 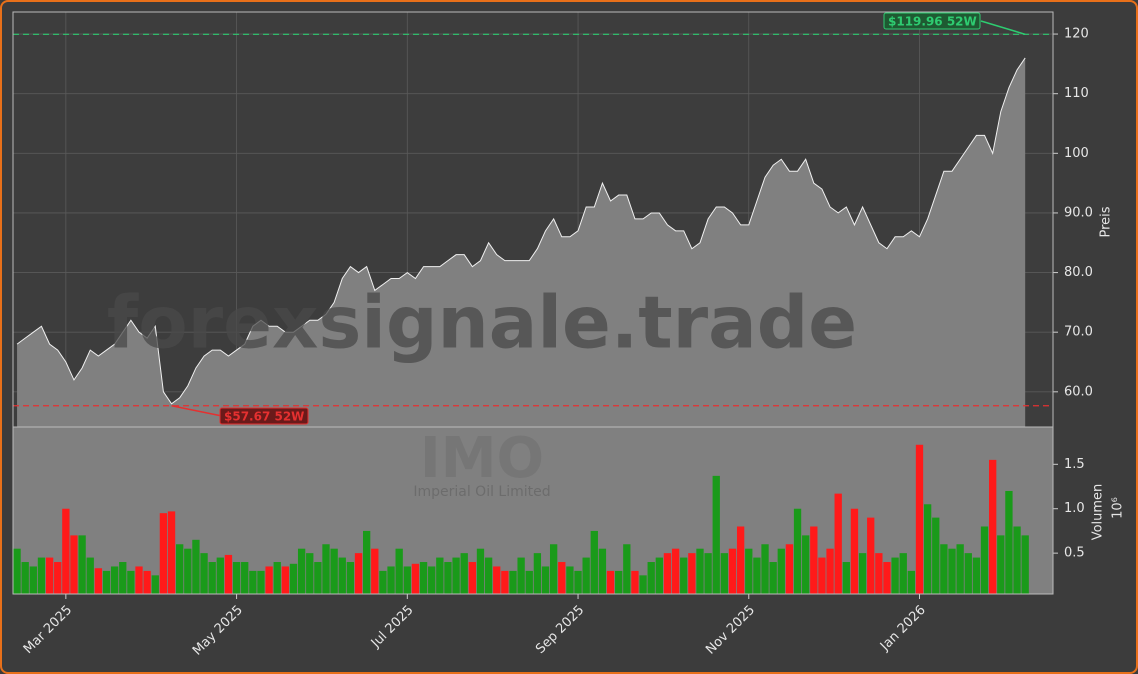 I want to click on y-tick-label: 70.0, so click(x=1078, y=332).